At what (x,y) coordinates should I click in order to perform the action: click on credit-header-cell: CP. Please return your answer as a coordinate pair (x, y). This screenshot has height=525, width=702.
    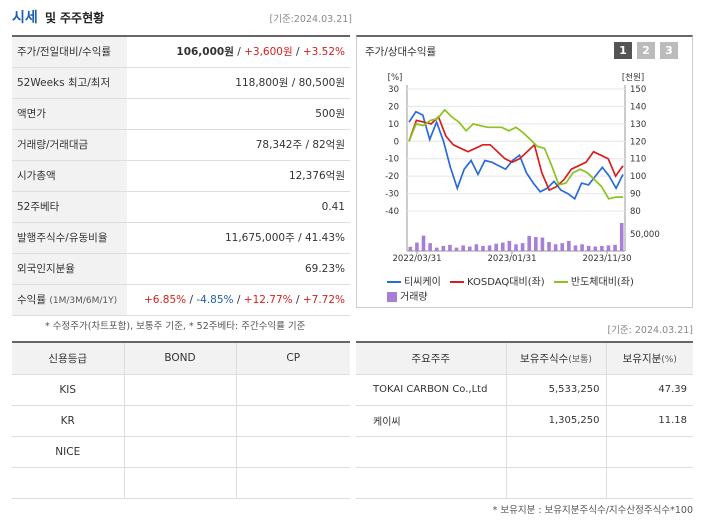
    Looking at the image, I should click on (293, 358).